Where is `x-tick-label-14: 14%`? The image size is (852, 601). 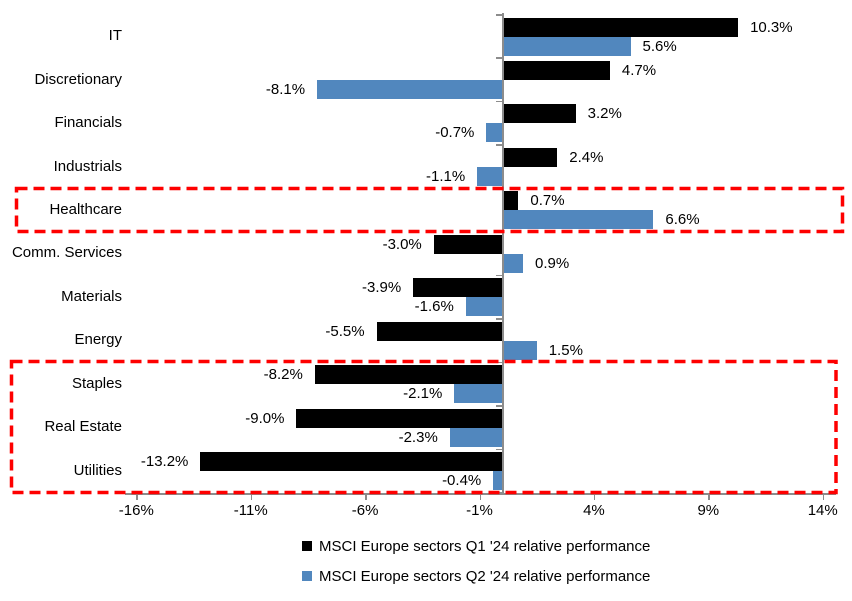
x-tick-label-14: 14% is located at coordinates (822, 510).